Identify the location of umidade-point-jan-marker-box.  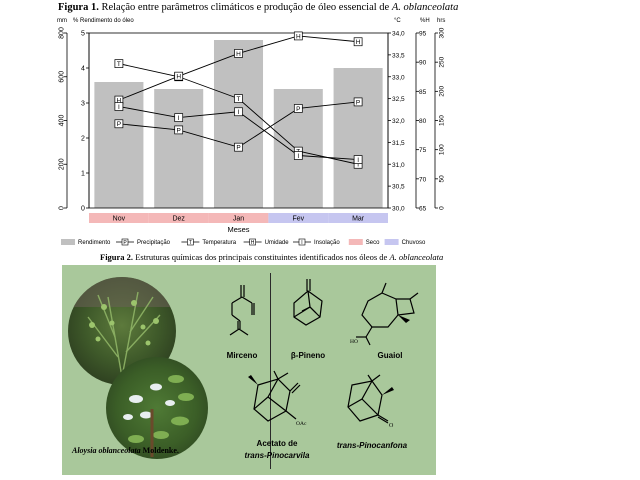
(238, 53).